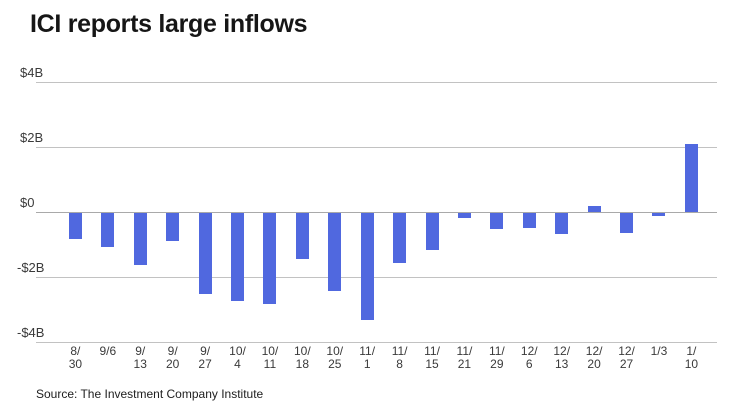 This screenshot has height=416, width=740. Describe the element at coordinates (32, 137) in the screenshot. I see `y-axis-tick-label: $2B` at that location.